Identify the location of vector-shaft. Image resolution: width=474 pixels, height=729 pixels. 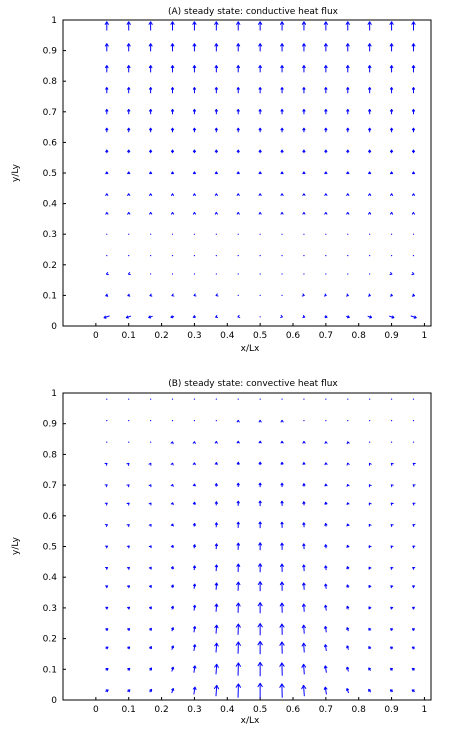
(304, 691).